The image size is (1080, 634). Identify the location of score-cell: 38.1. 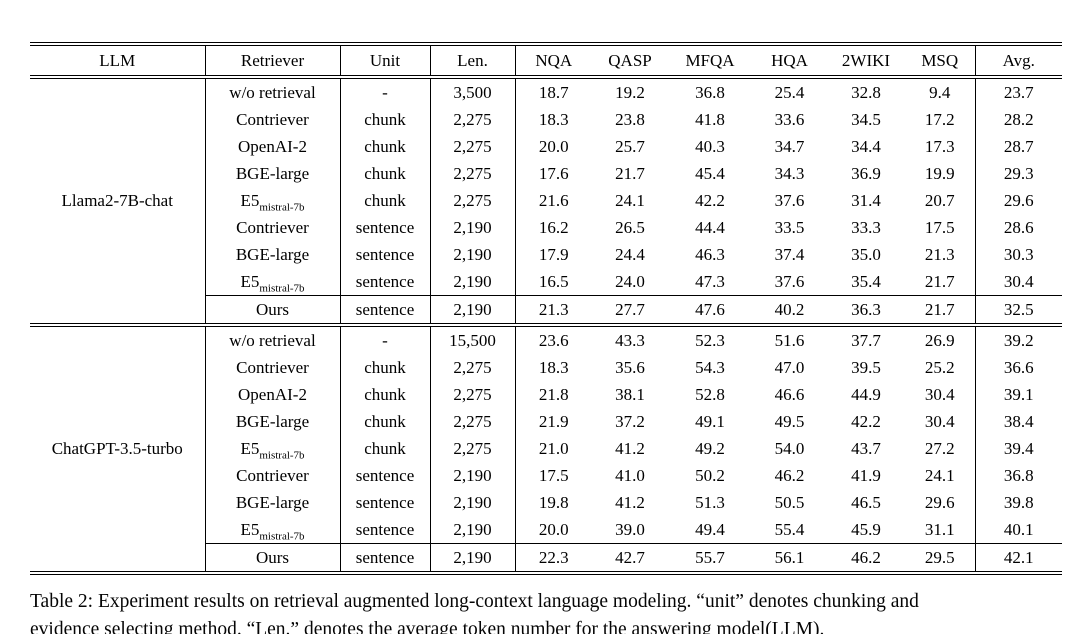
(630, 394).